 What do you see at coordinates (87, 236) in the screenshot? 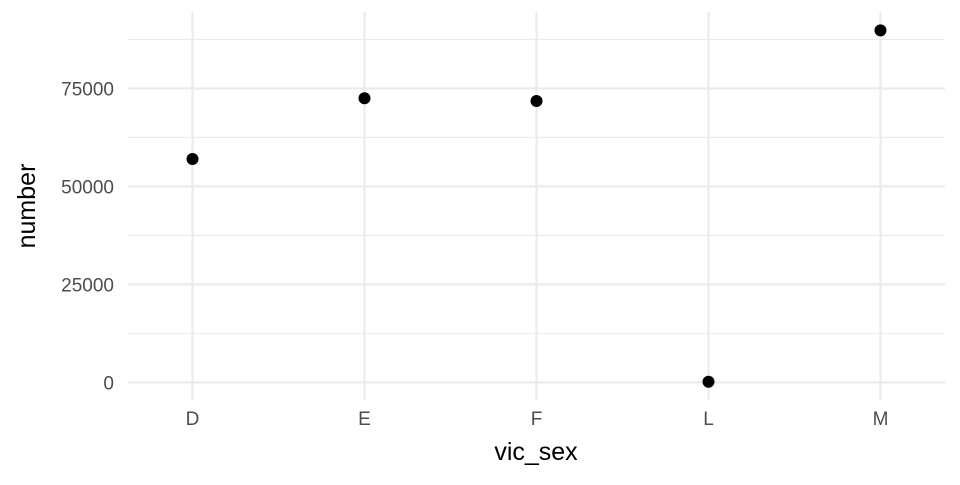
I see `y-tick-labels: 0 25000 50000 75000` at bounding box center [87, 236].